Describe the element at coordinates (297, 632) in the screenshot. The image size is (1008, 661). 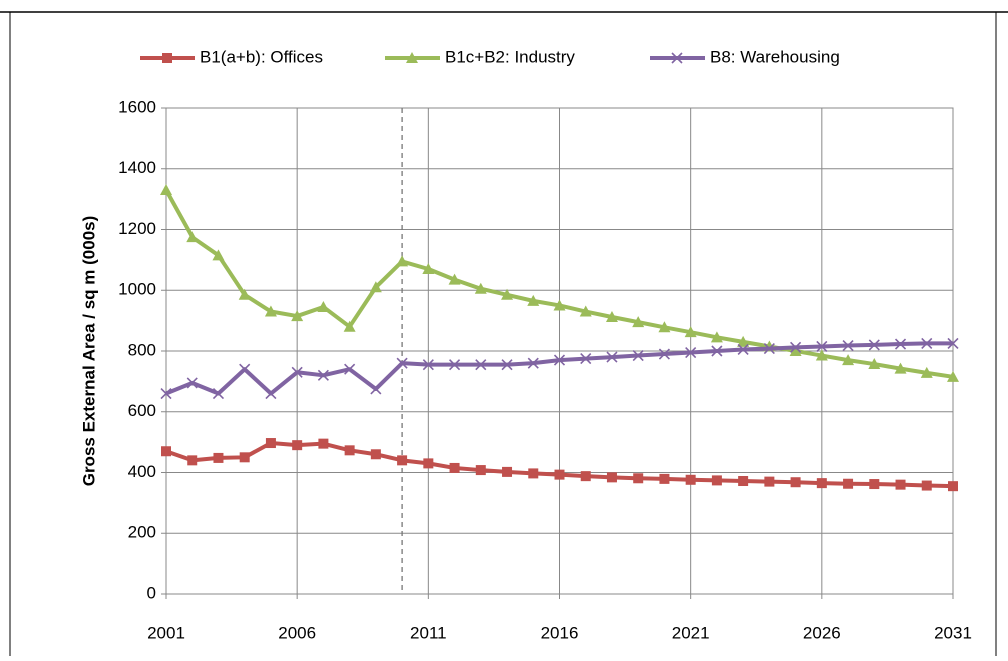
I see `x-tick-label: 2006` at that location.